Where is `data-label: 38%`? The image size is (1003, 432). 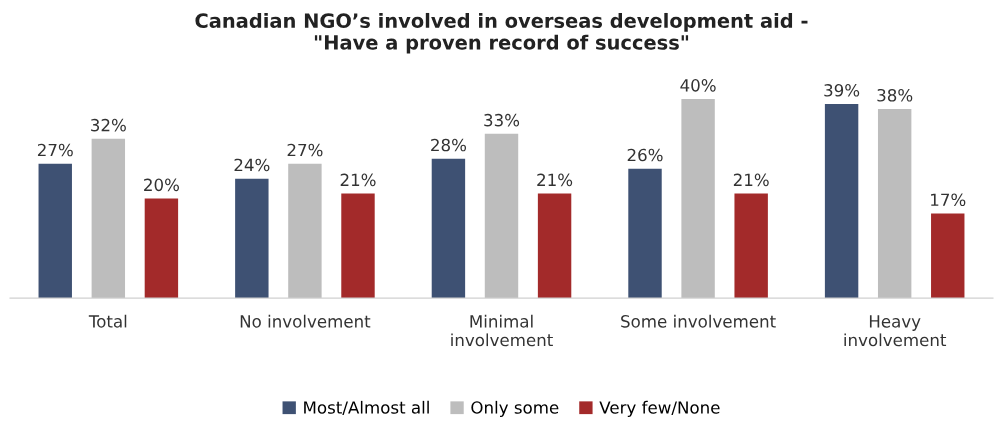 data-label: 38% is located at coordinates (895, 95).